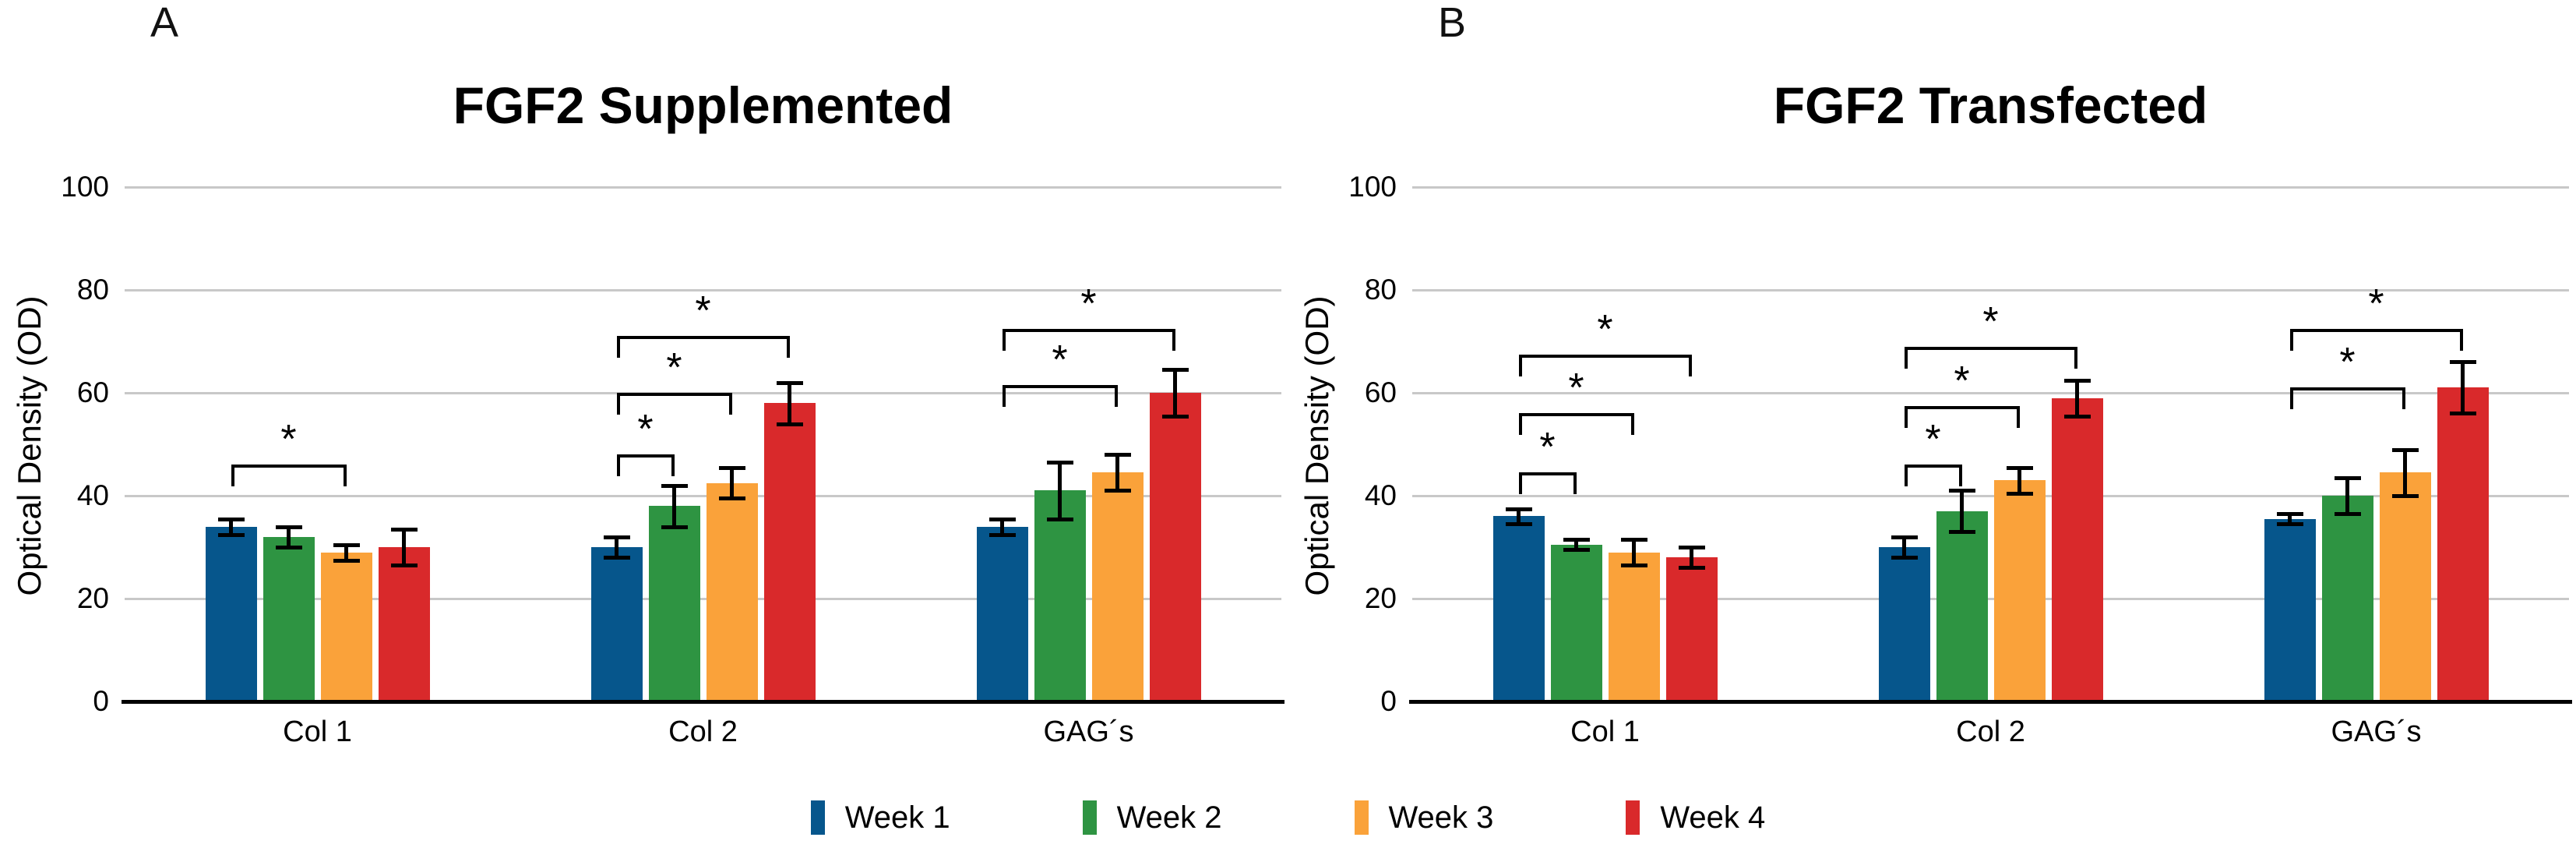 This screenshot has height=855, width=2576. What do you see at coordinates (1453, 23) in the screenshot?
I see `panel-letter-b: B` at bounding box center [1453, 23].